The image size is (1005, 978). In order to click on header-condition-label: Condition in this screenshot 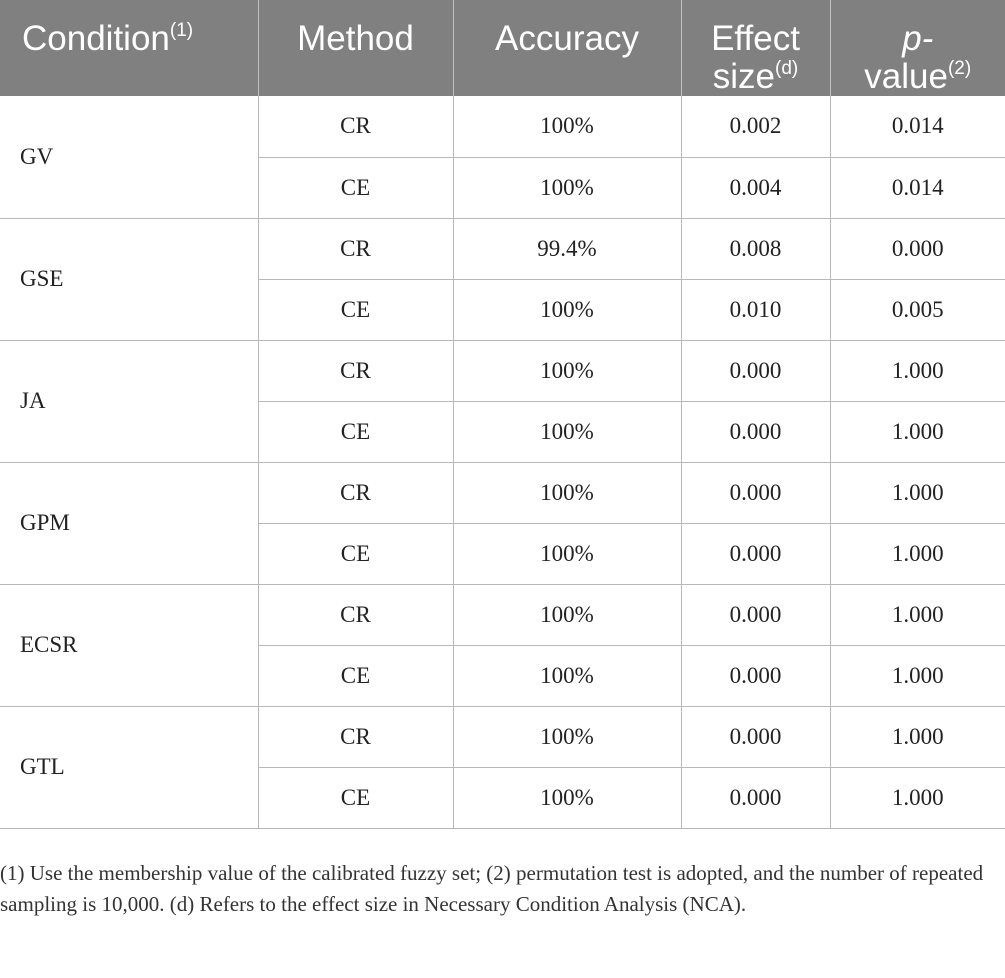, I will do `click(96, 38)`.